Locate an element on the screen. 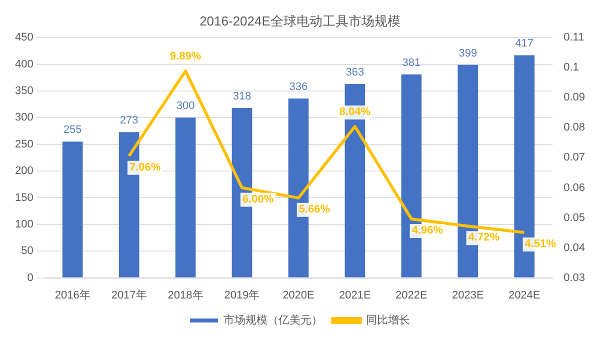  data-label: 363 is located at coordinates (355, 72).